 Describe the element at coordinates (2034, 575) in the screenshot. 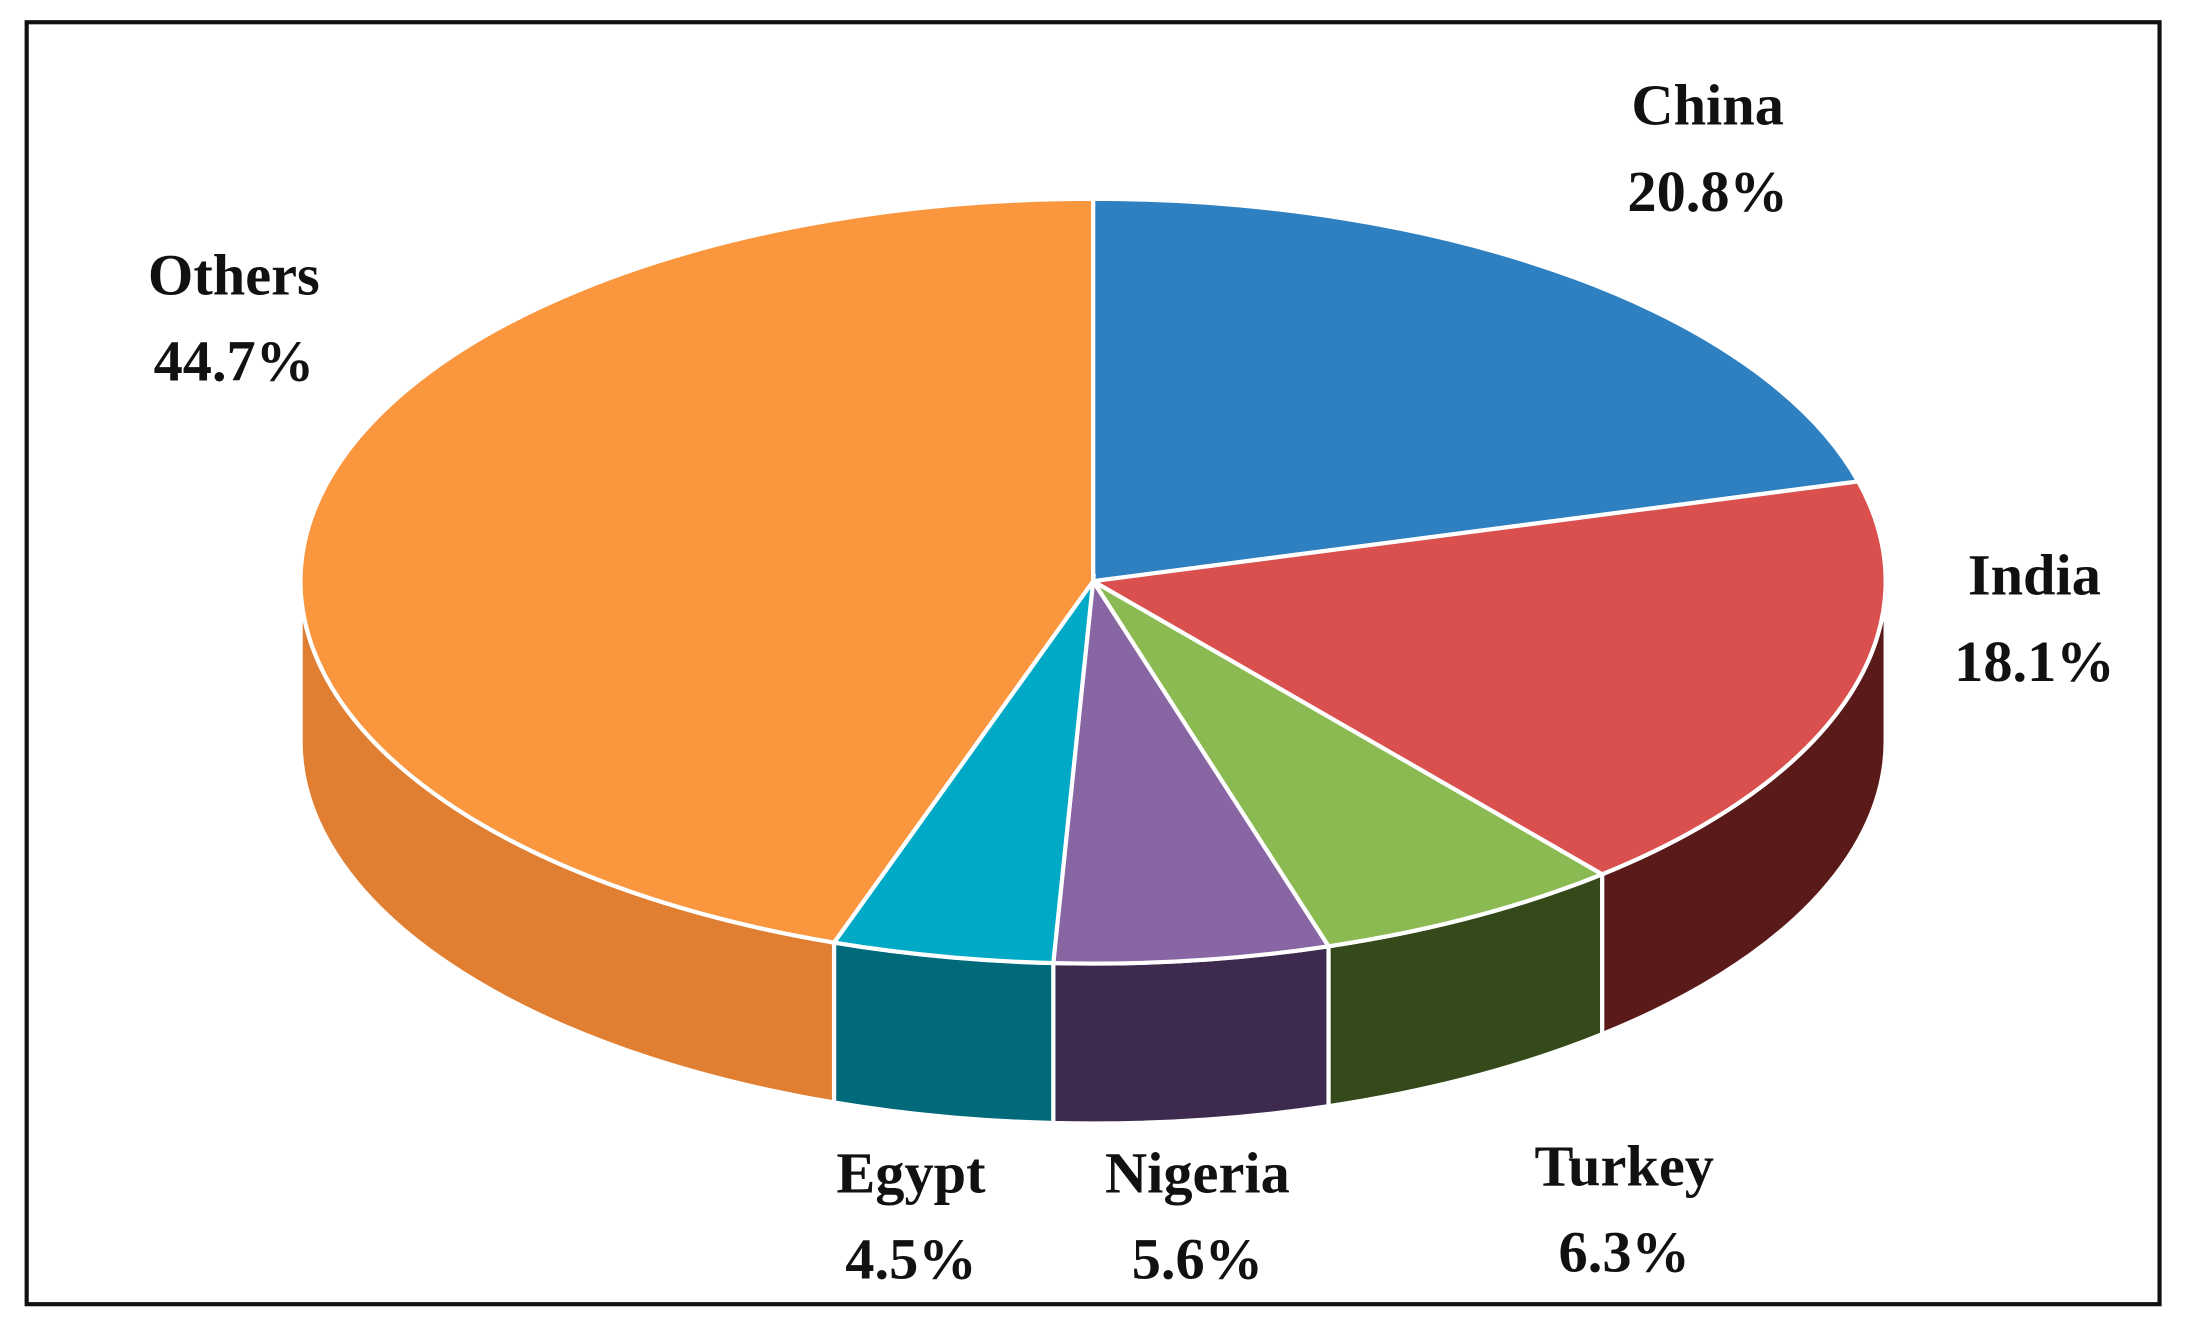

I see `slice-name: India` at that location.